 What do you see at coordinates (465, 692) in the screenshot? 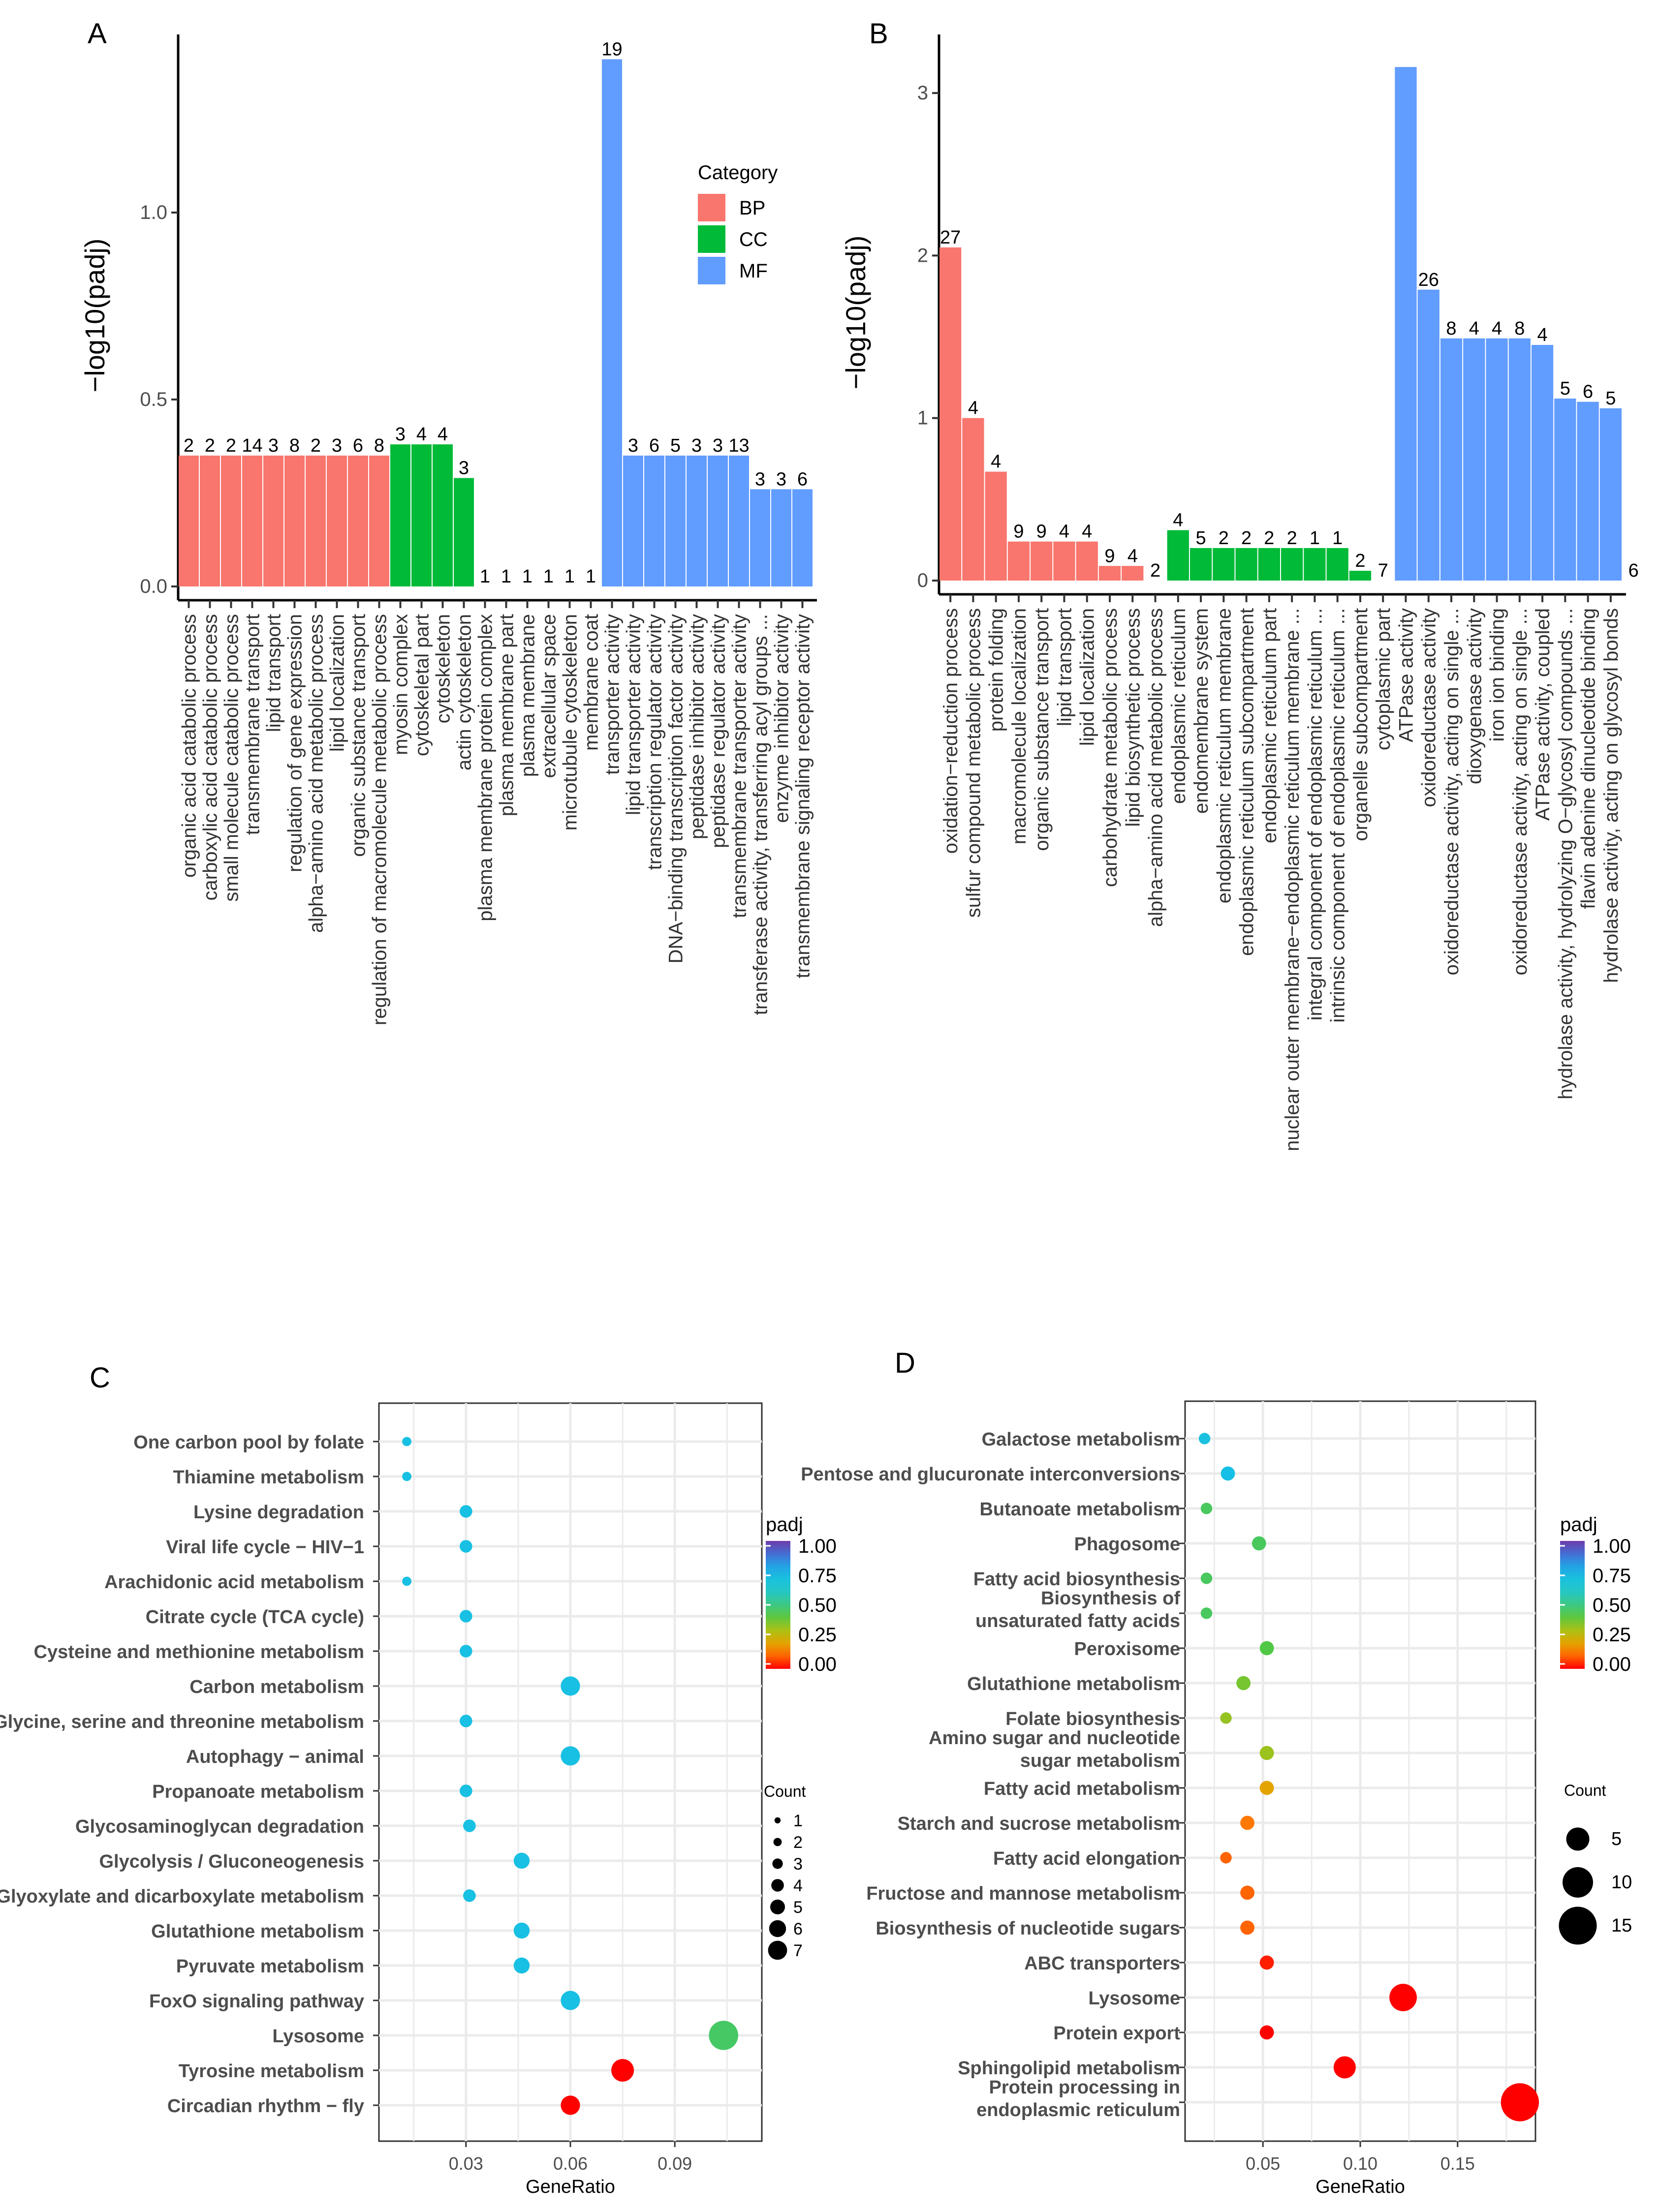
I see `category-label: actin cytoskeleton` at bounding box center [465, 692].